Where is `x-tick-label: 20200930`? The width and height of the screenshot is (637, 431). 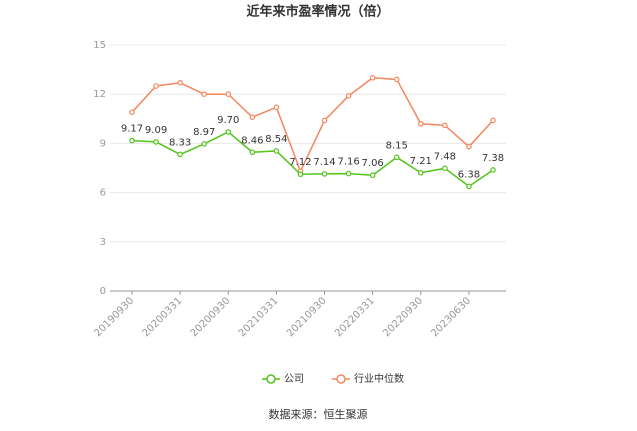 x-tick-label: 20200930 is located at coordinates (211, 317).